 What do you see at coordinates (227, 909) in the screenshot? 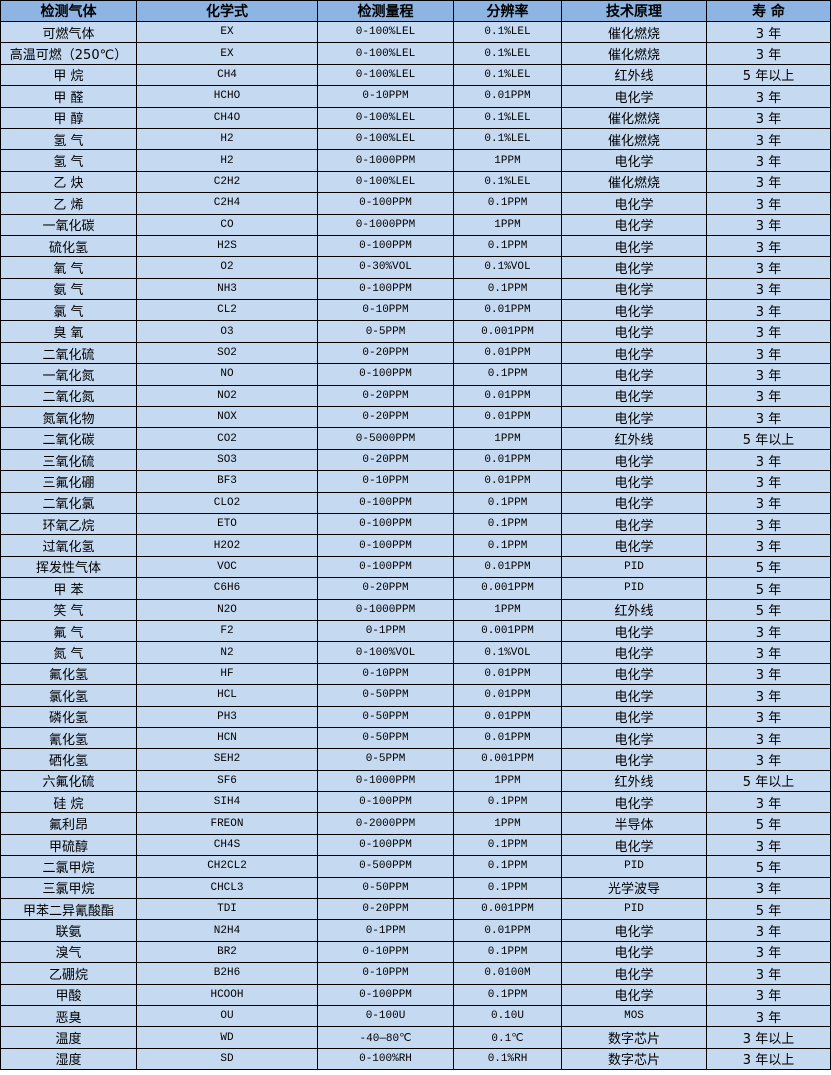
I see `formula-cell: TDI` at bounding box center [227, 909].